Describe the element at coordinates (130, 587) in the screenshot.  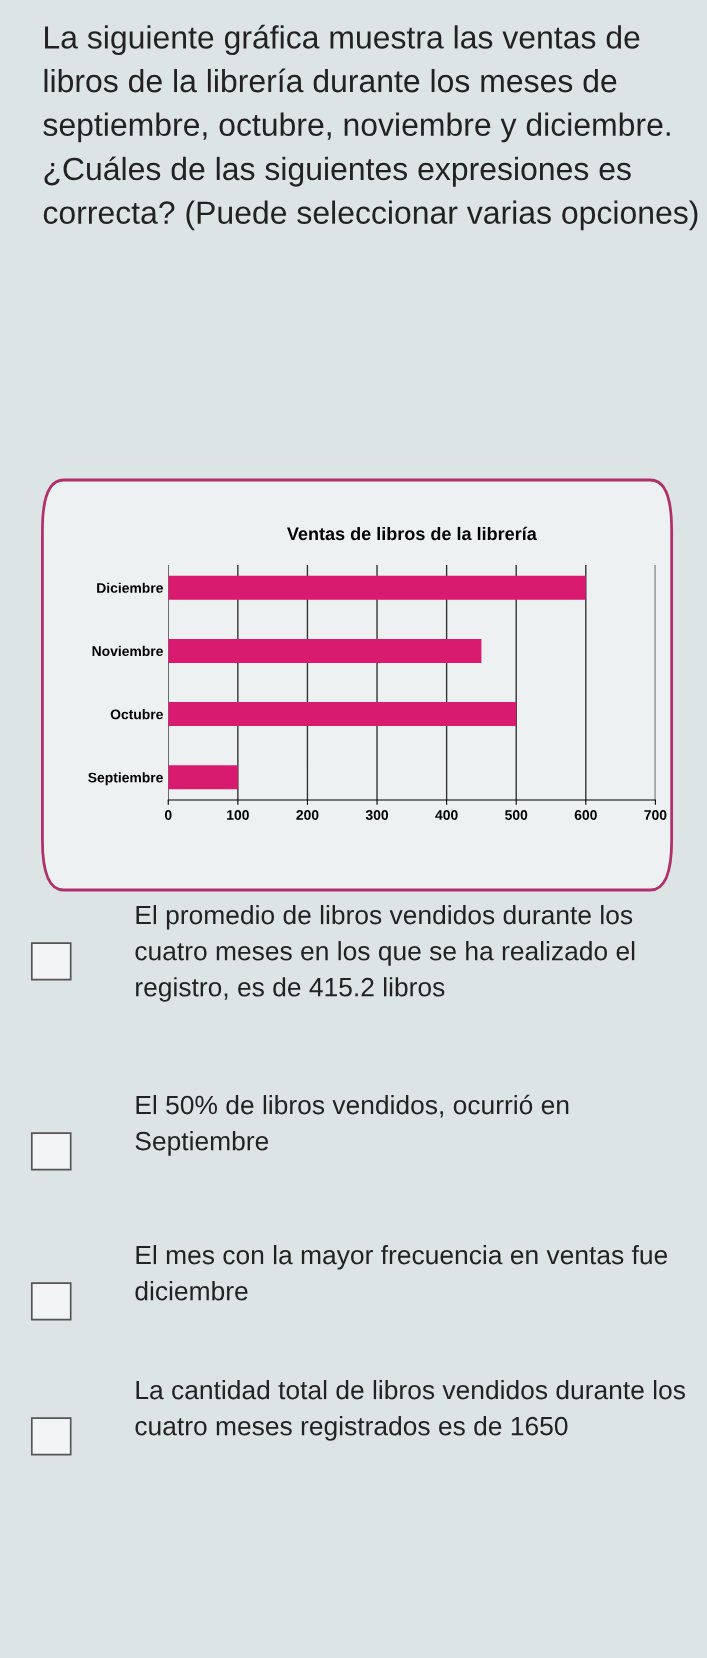
I see `y-tick-label: Diciembre` at that location.